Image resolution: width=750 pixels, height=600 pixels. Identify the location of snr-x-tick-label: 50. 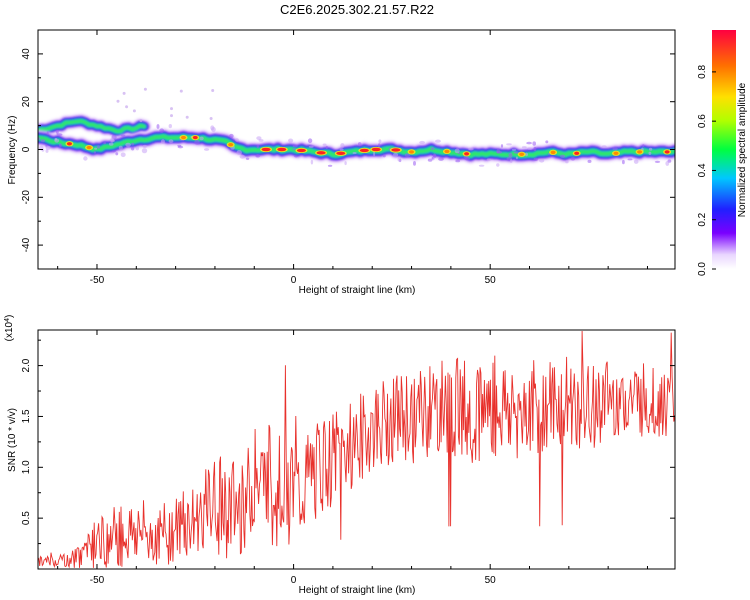
(491, 580).